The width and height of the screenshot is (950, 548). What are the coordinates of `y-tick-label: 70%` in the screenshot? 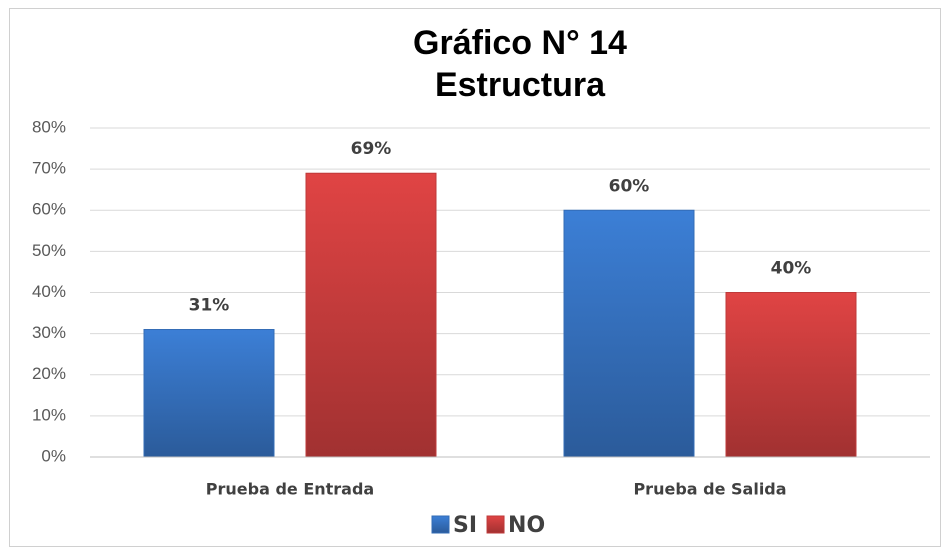 It's located at (49, 168).